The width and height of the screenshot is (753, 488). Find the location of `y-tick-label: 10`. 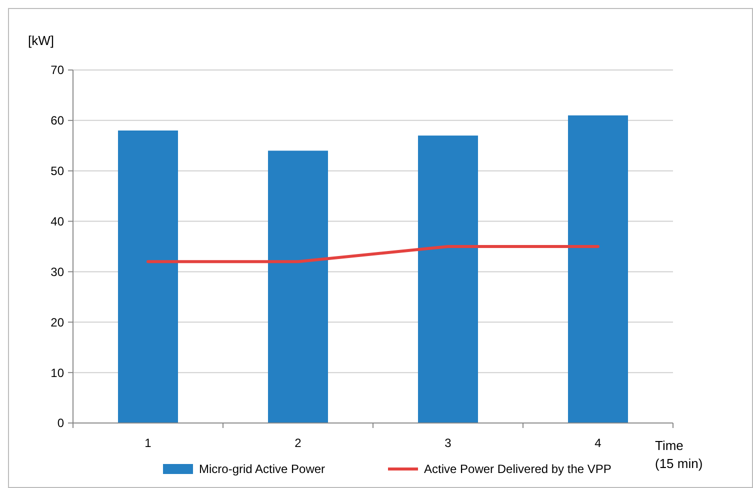

y-tick-label: 10 is located at coordinates (57, 373).